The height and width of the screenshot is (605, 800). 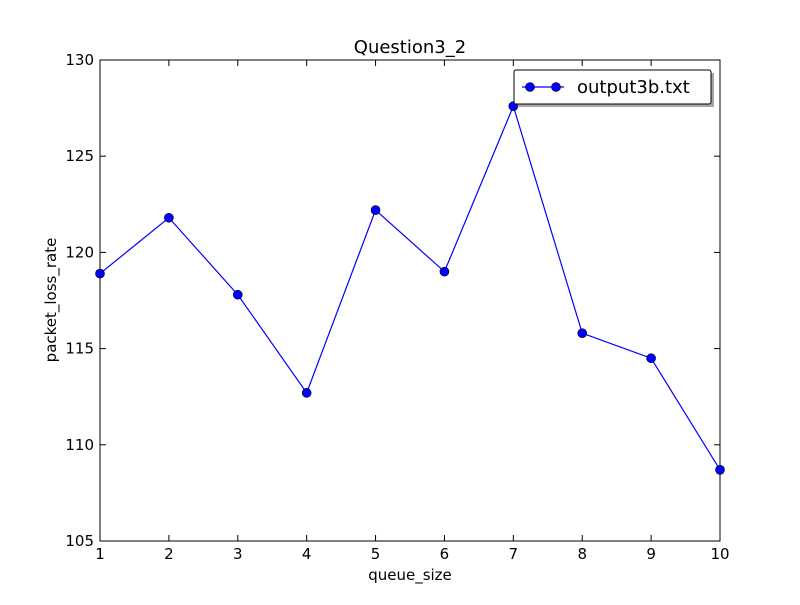 I want to click on legend-box, so click(x=612, y=87).